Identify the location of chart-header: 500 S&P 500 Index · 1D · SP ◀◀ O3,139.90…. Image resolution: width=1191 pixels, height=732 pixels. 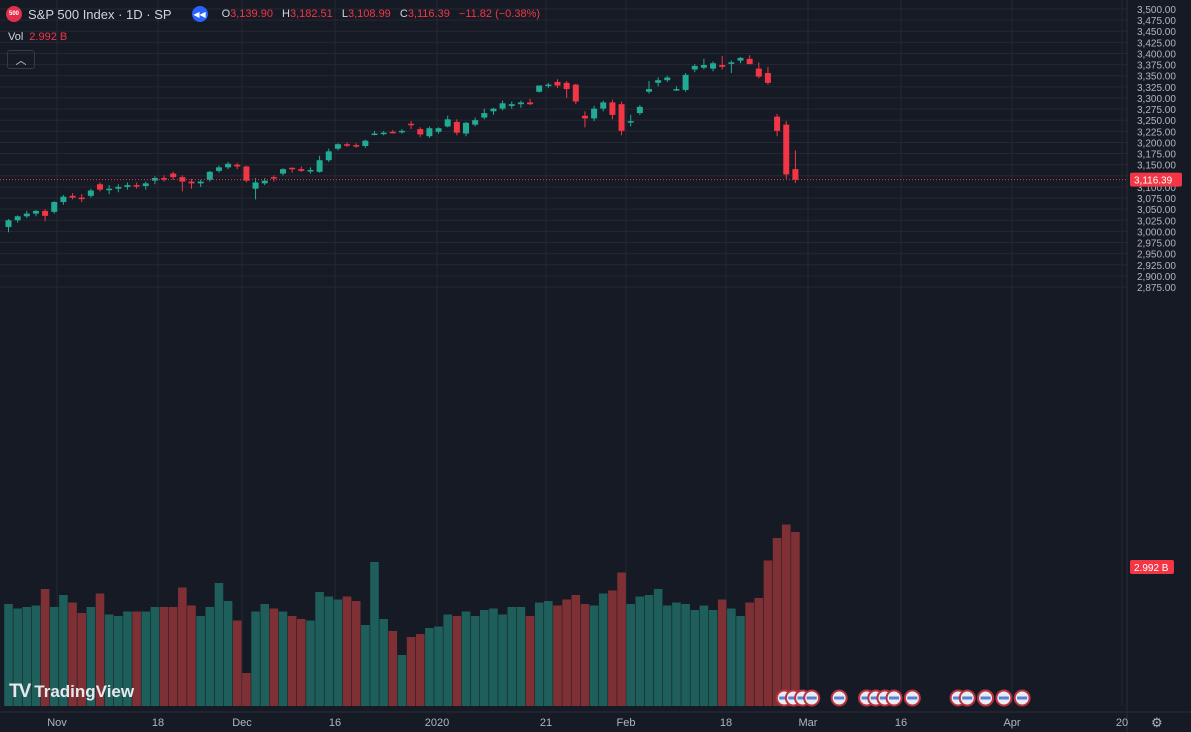
(273, 14).